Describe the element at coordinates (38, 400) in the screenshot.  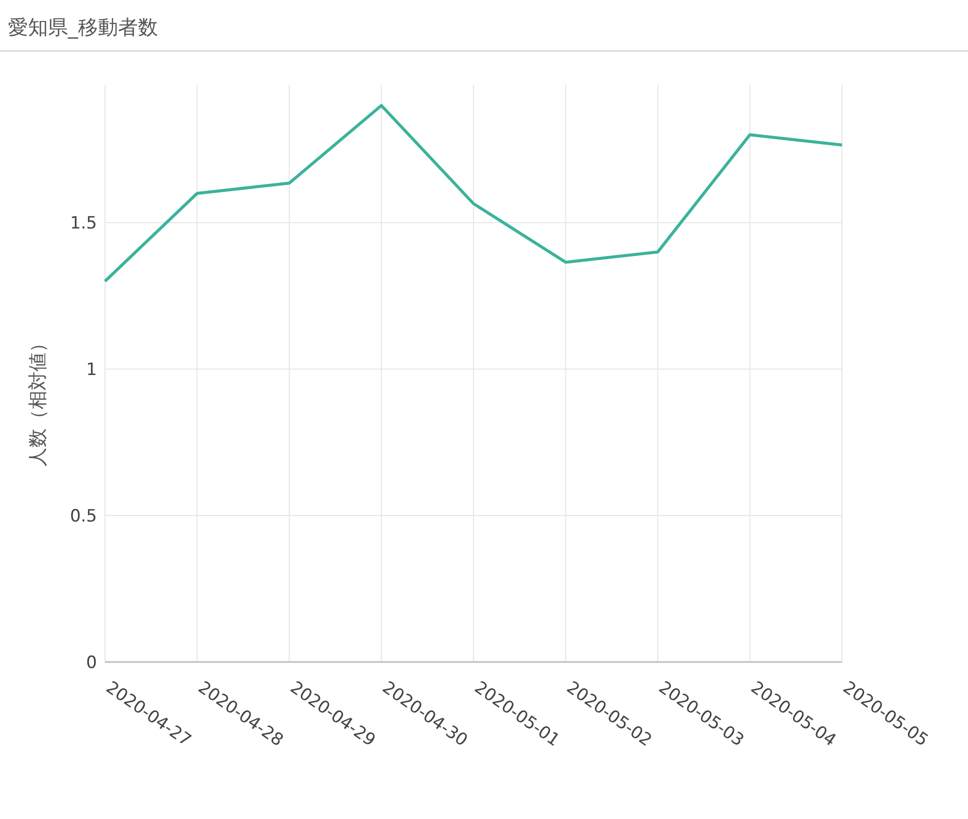
I see `y-axis-title: 人数（相対値）` at that location.